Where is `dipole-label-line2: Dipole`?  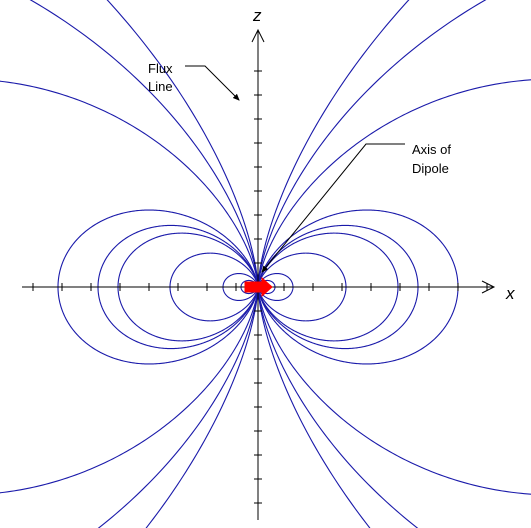
dipole-label-line2: Dipole is located at coordinates (430, 168).